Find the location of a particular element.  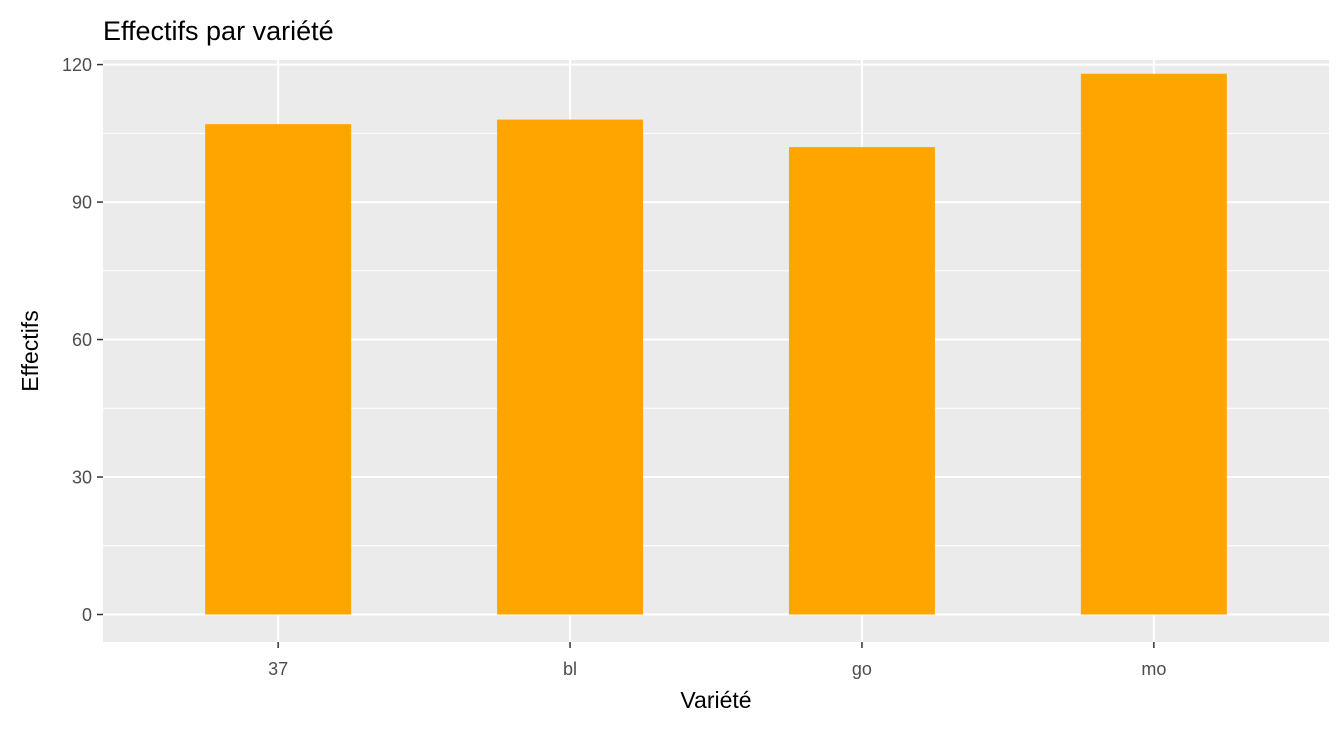

y-tick-label: 30 is located at coordinates (82, 478).